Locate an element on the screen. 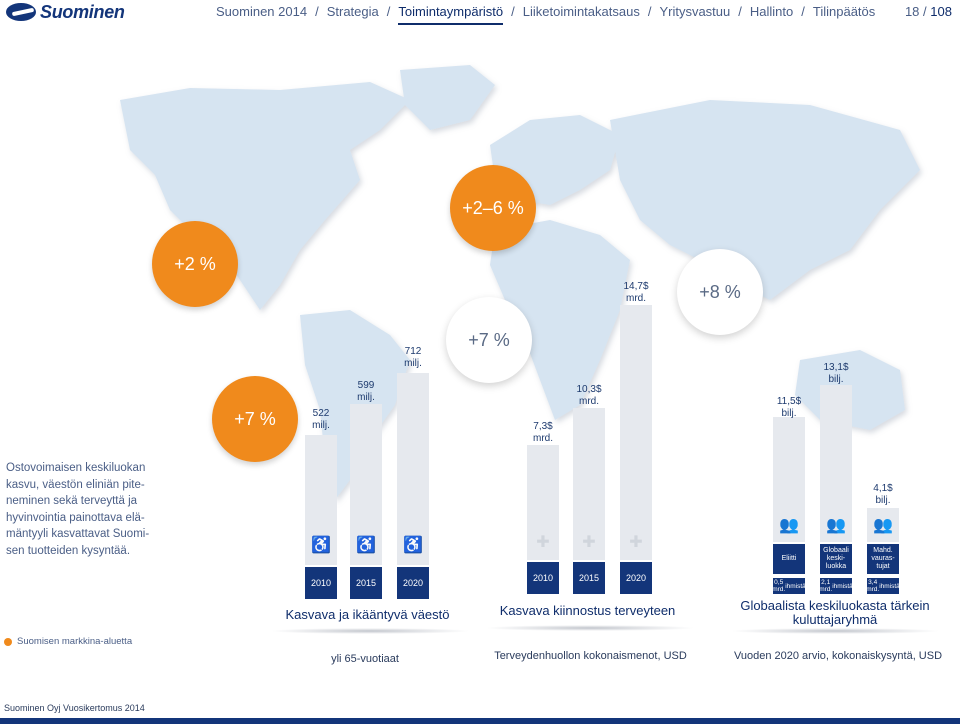 This screenshot has width=960, height=724. middleclass-bar-mahd is located at coordinates (883, 525).